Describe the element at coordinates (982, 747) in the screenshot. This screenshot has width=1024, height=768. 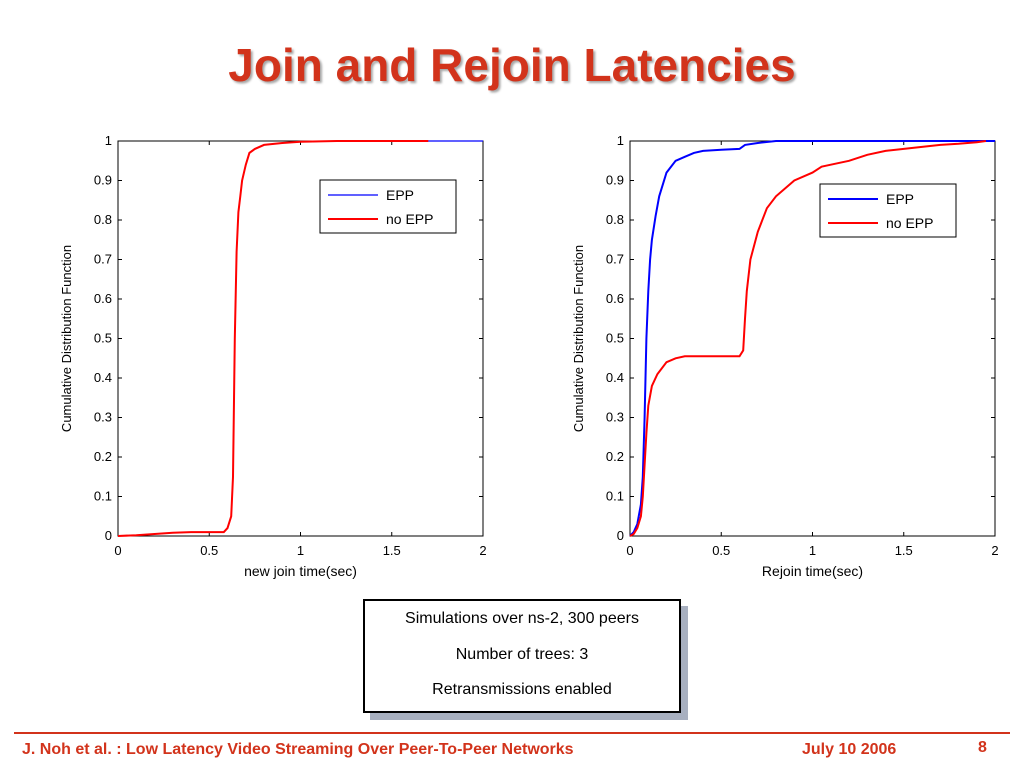
I see `page-number: 8` at that location.